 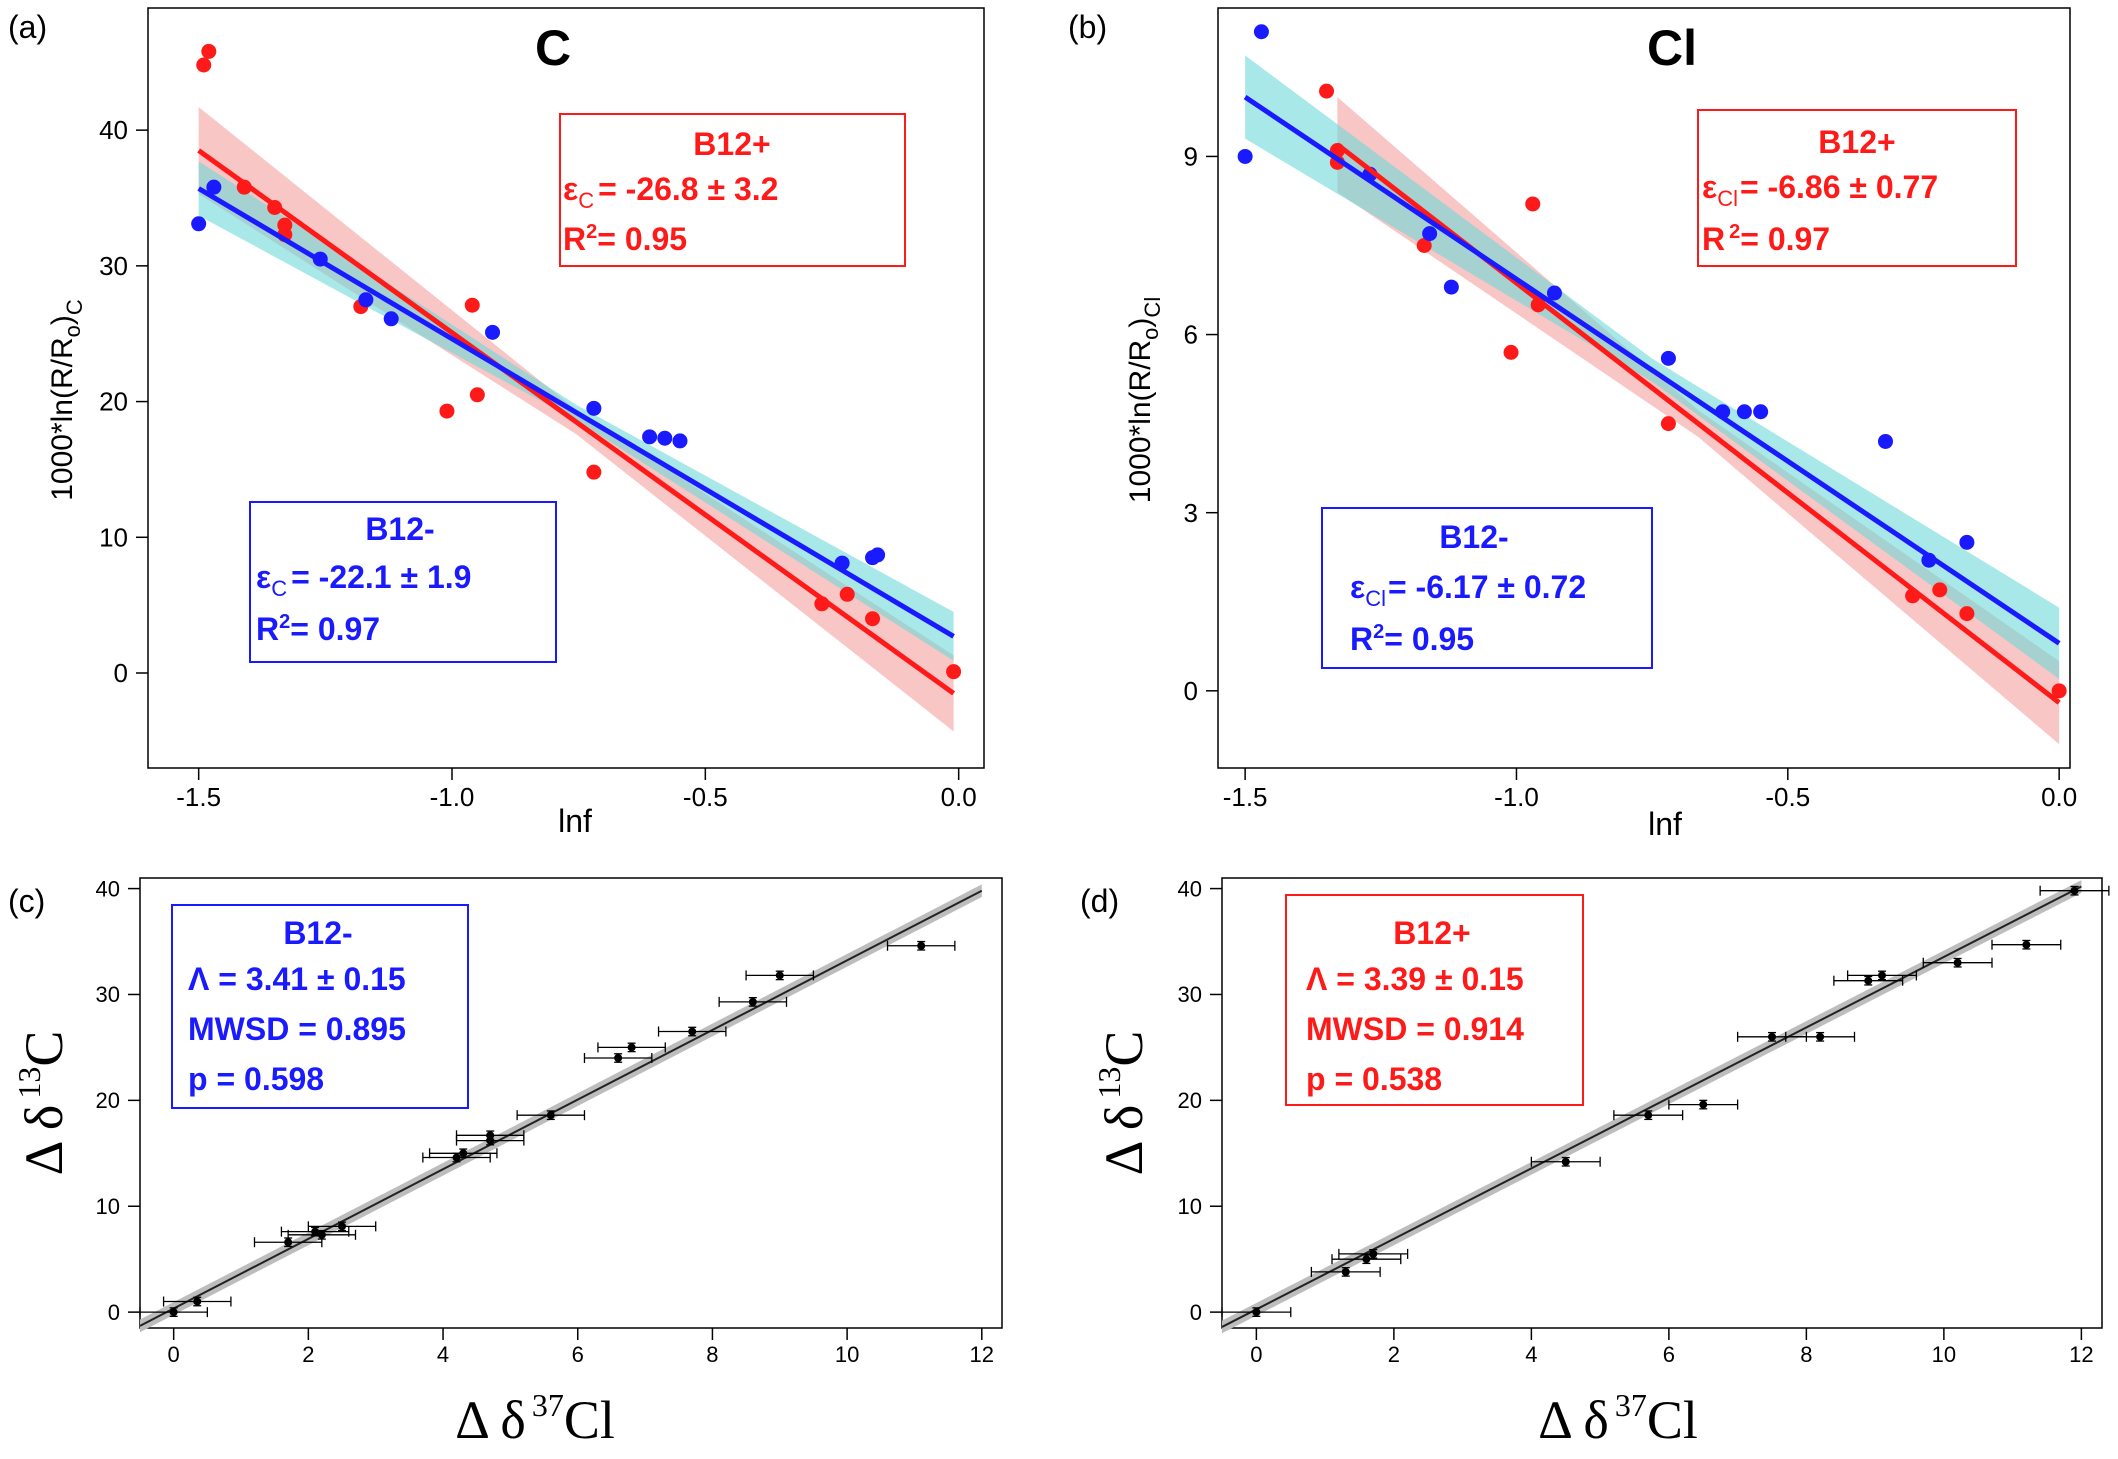 What do you see at coordinates (1665, 824) in the screenshot?
I see `panel-b-xlabel: lnf` at bounding box center [1665, 824].